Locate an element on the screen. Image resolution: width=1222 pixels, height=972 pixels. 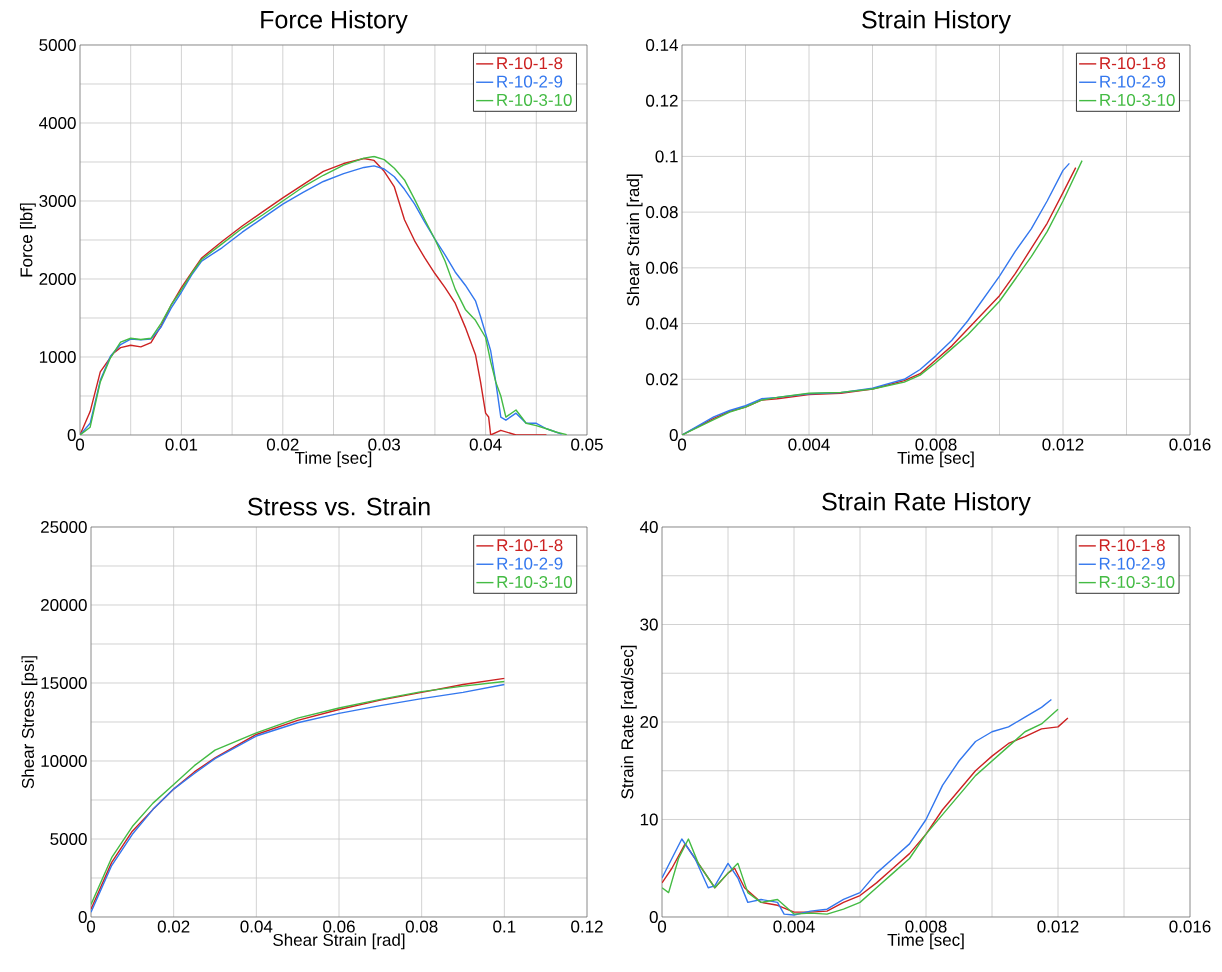
y-tick-label: 0.02 is located at coordinates (662, 379).